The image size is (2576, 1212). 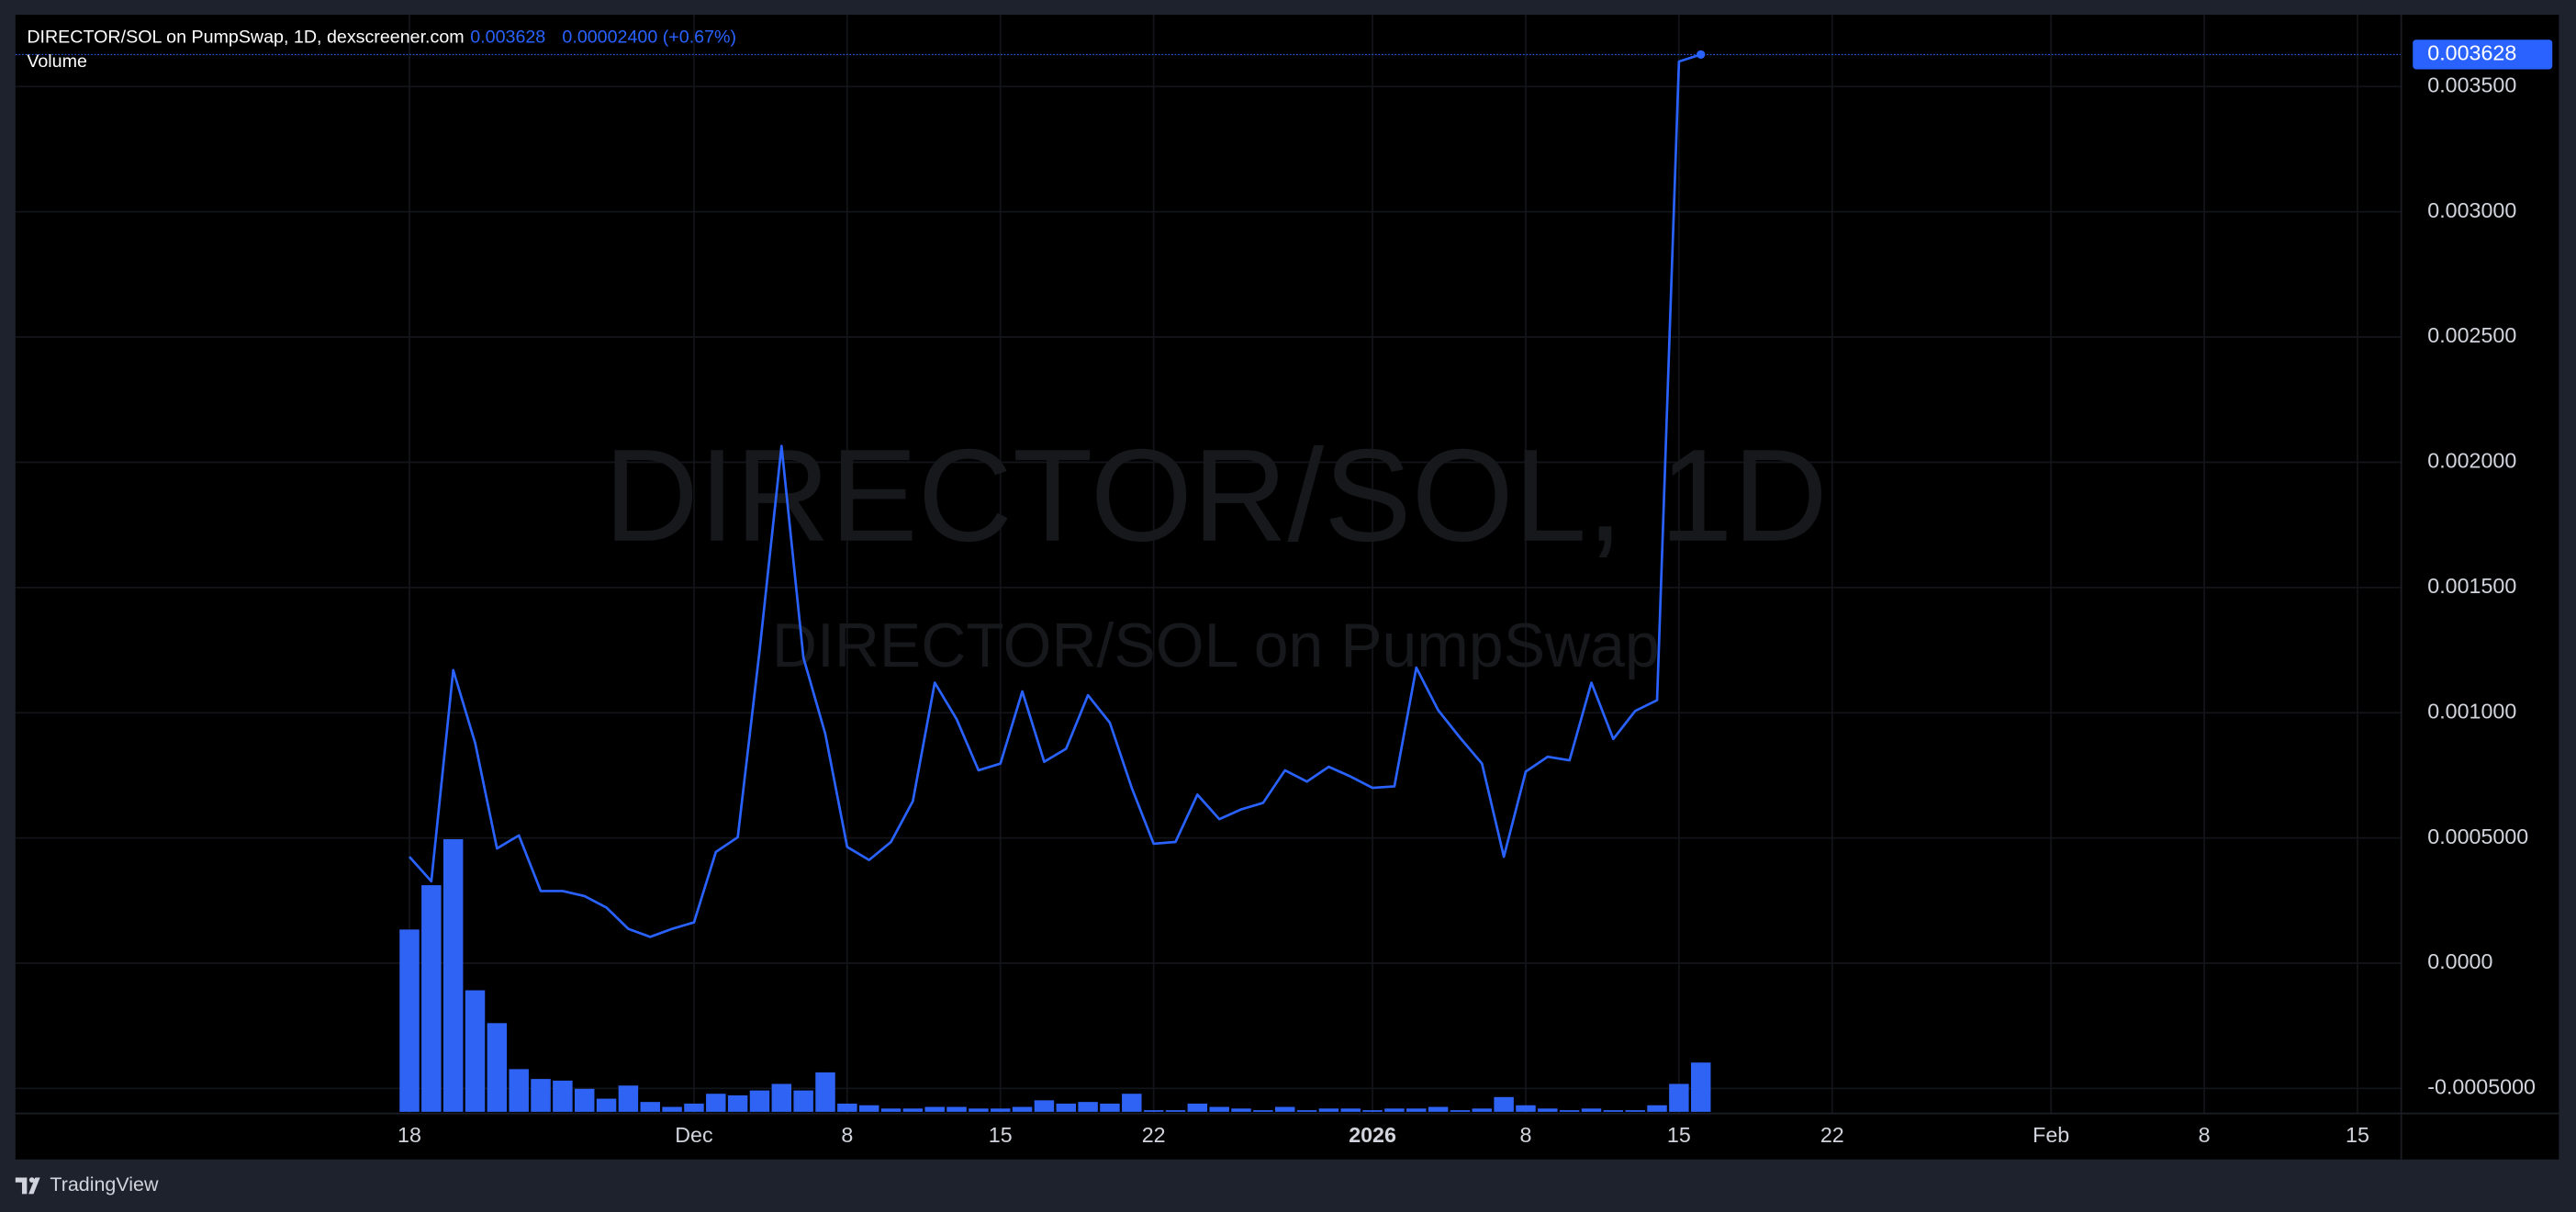 I want to click on y-tick-label: 0.0000, so click(x=2459, y=961).